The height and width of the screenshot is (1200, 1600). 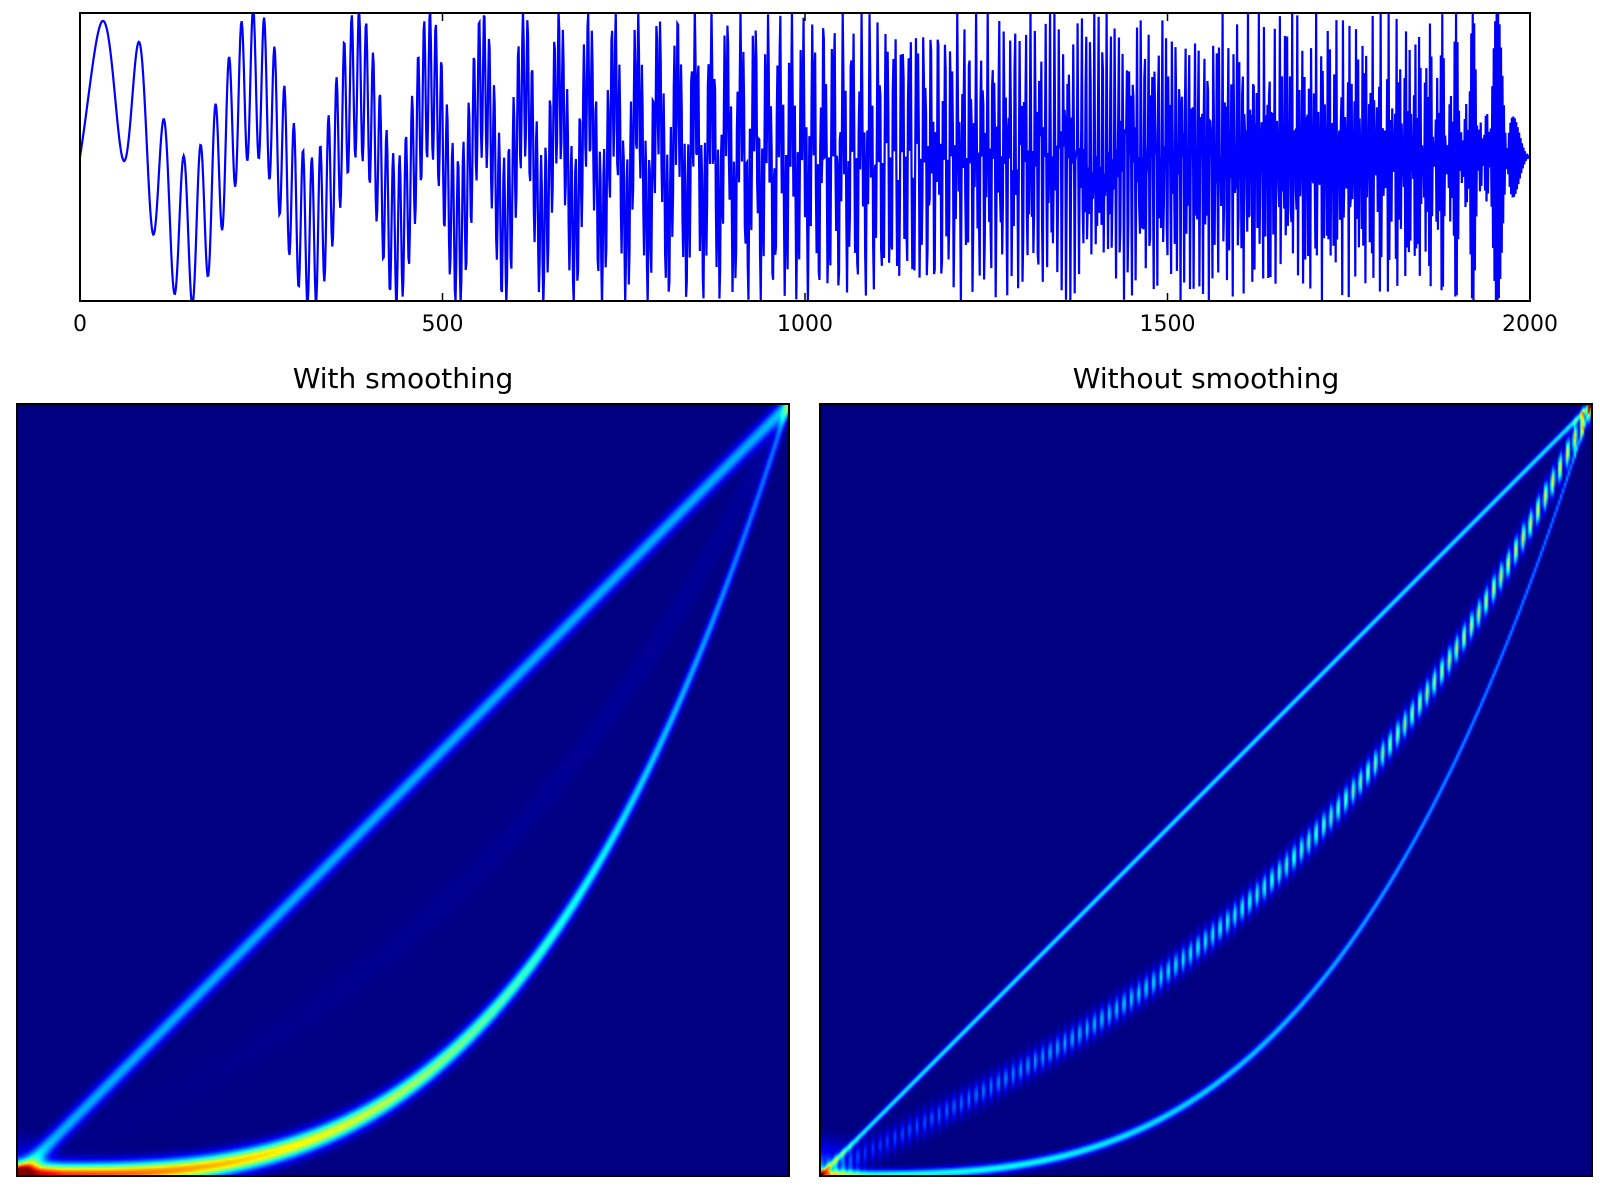 What do you see at coordinates (1168, 324) in the screenshot?
I see `signal-x-tick-label: 1500` at bounding box center [1168, 324].